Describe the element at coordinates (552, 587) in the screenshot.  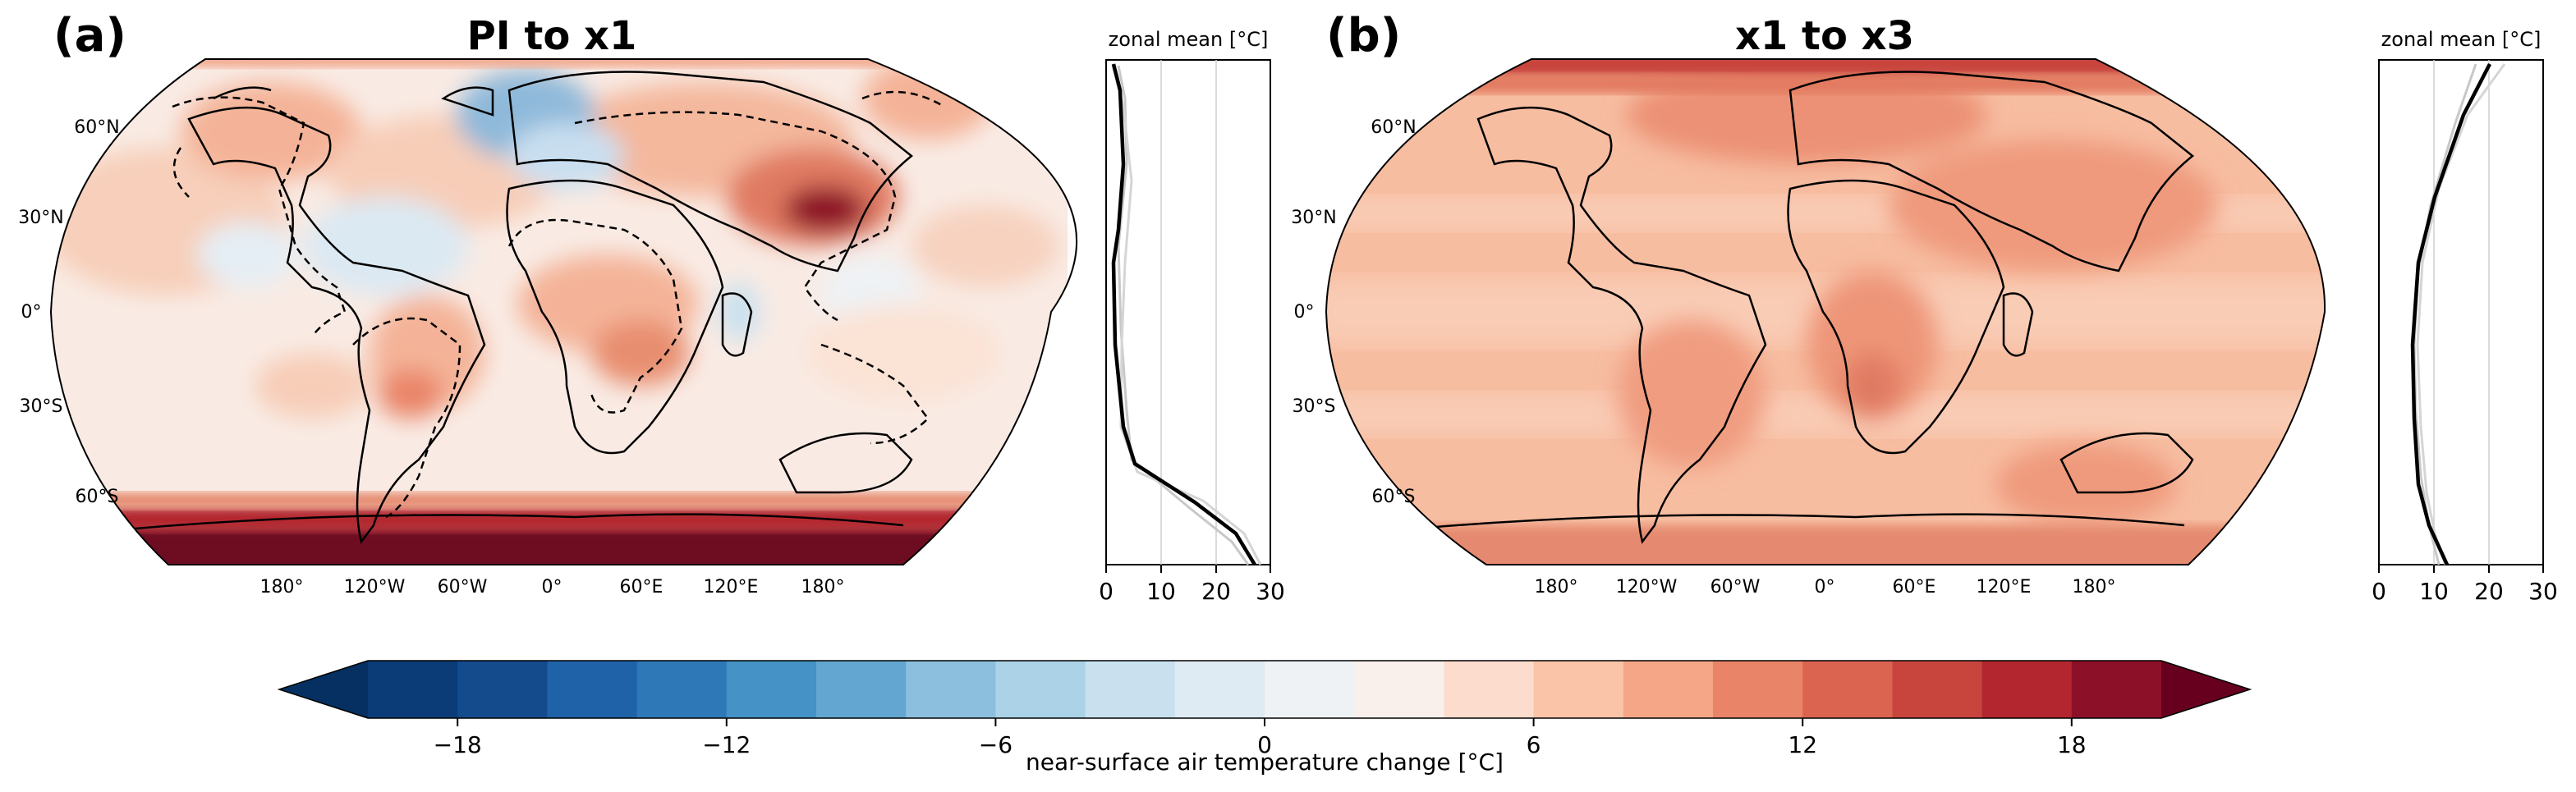
I see `lon-label-a-3: 0°` at that location.